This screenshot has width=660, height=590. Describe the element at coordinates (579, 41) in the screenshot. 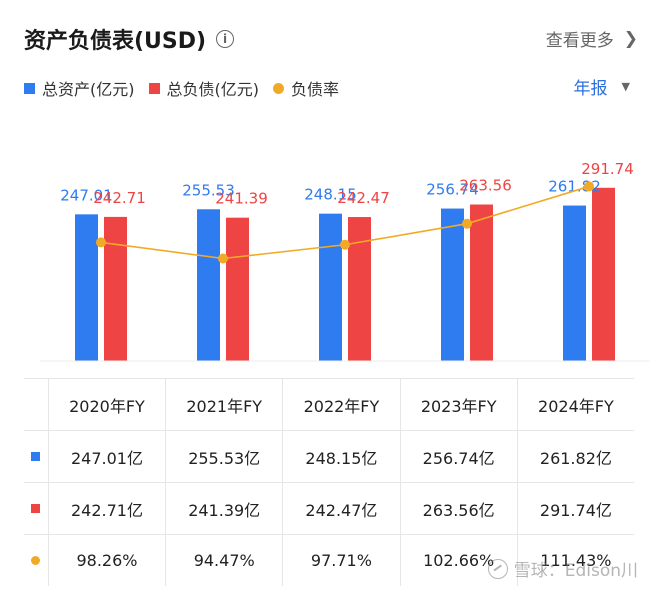

I see `view-more-label: 查看更多` at that location.